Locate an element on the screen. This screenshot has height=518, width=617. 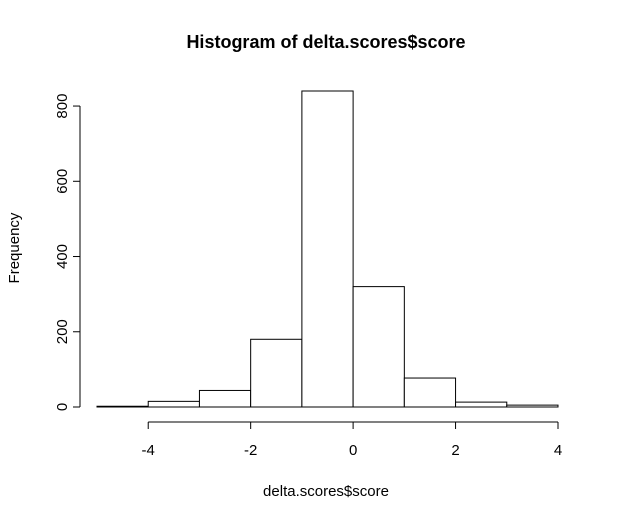
x-tick-label: 4 is located at coordinates (558, 450).